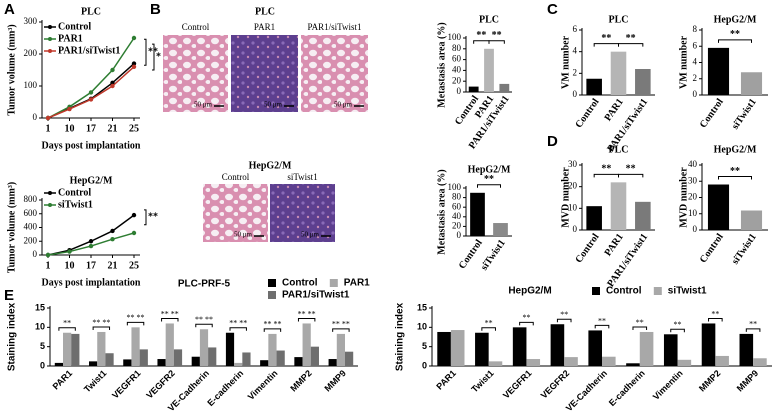 The width and height of the screenshot is (778, 417). Describe the element at coordinates (31, 21) in the screenshot. I see `y-tick-label: 300` at that location.